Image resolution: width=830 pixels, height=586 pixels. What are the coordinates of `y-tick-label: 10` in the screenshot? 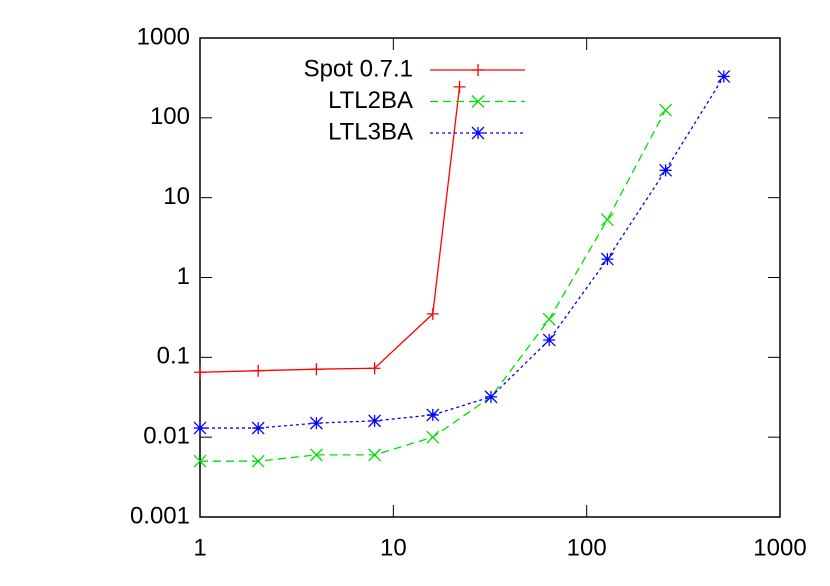 It's located at (176, 196).